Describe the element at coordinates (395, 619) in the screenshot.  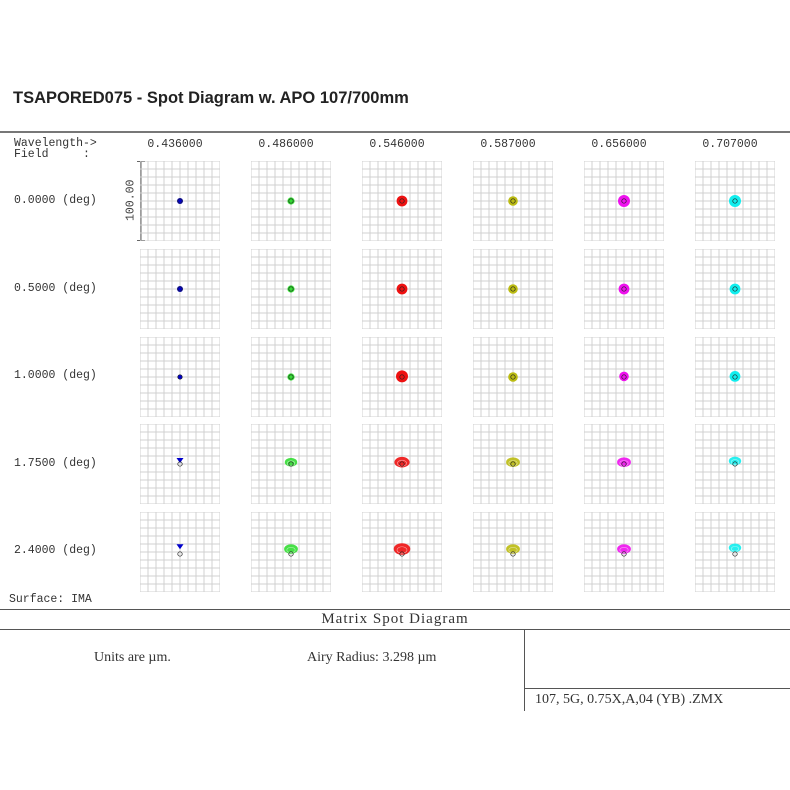
I see `footer-title: Matrix Spot Diagram` at that location.